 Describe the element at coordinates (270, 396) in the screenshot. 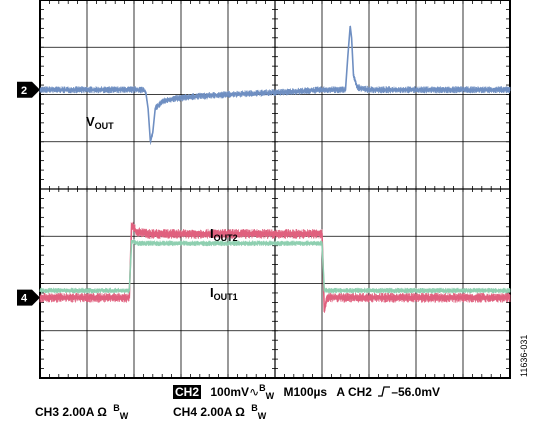

I see `bw-limit-w: W` at that location.